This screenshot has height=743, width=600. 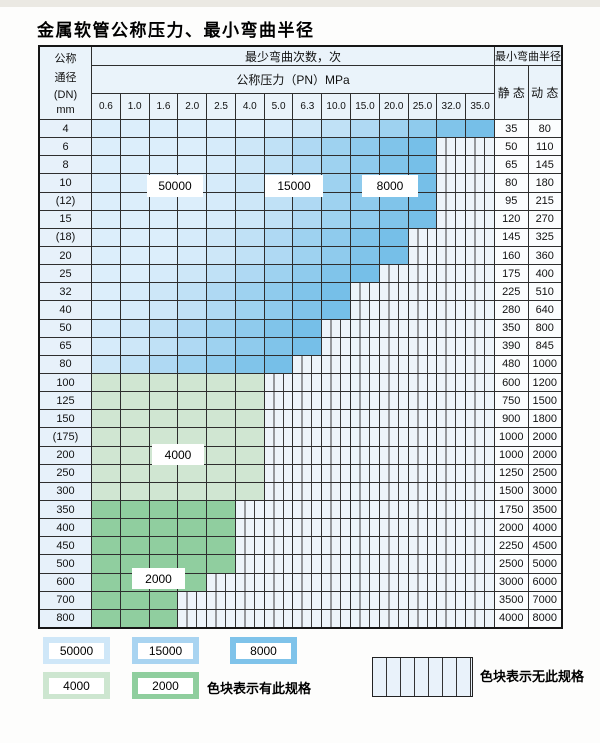 I want to click on bend-times-header: 最少弯曲次数，次, so click(x=293, y=56).